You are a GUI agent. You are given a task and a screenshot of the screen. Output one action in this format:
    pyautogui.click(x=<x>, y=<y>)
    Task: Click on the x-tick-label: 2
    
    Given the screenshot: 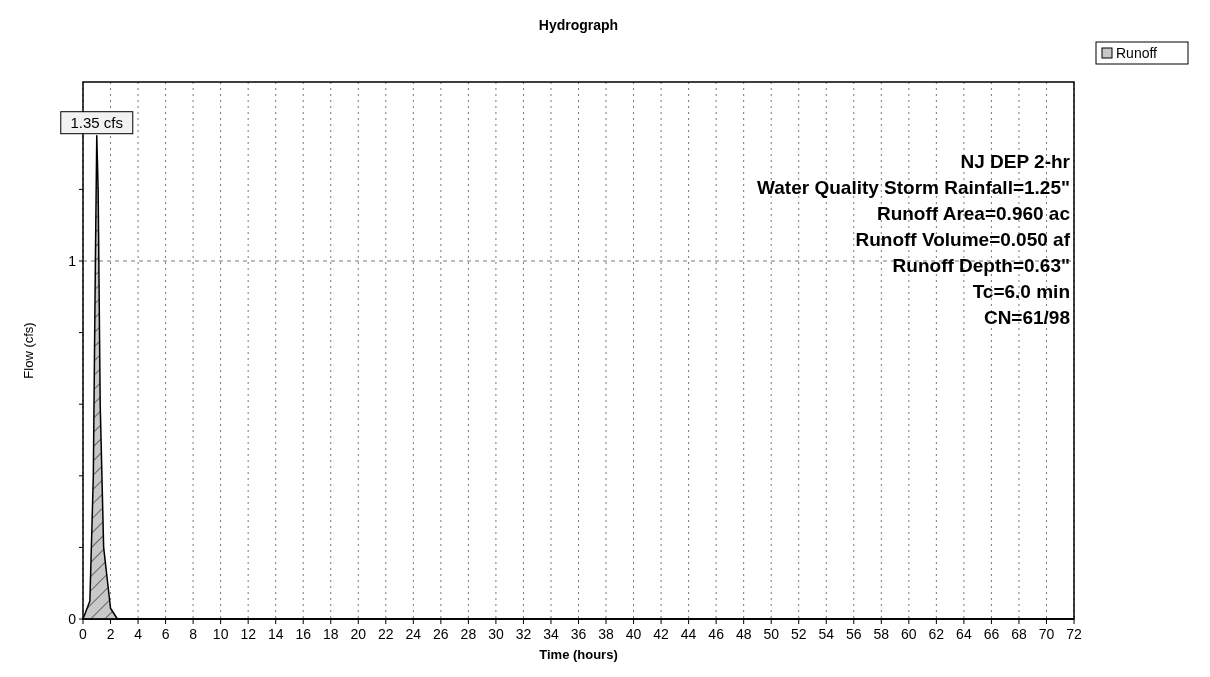 What is the action you would take?
    pyautogui.click(x=110, y=634)
    